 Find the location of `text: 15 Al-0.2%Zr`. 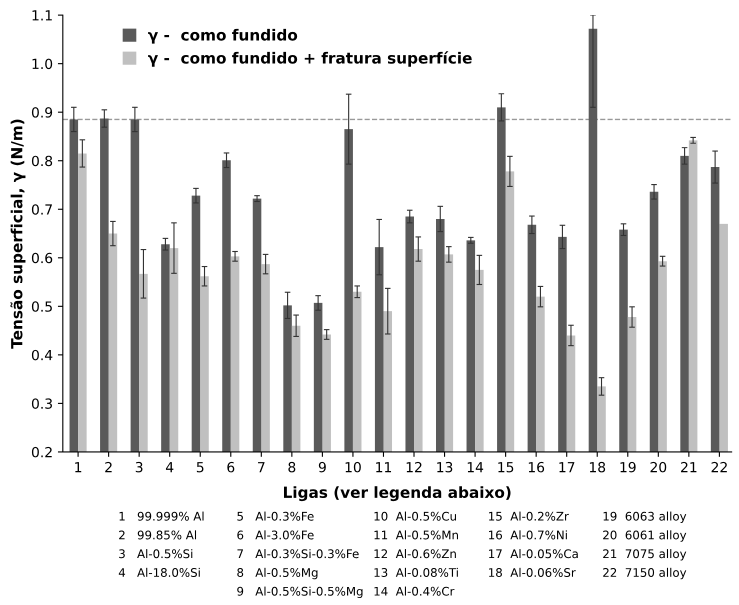

text: 15 Al-0.2%Zr is located at coordinates (529, 516).